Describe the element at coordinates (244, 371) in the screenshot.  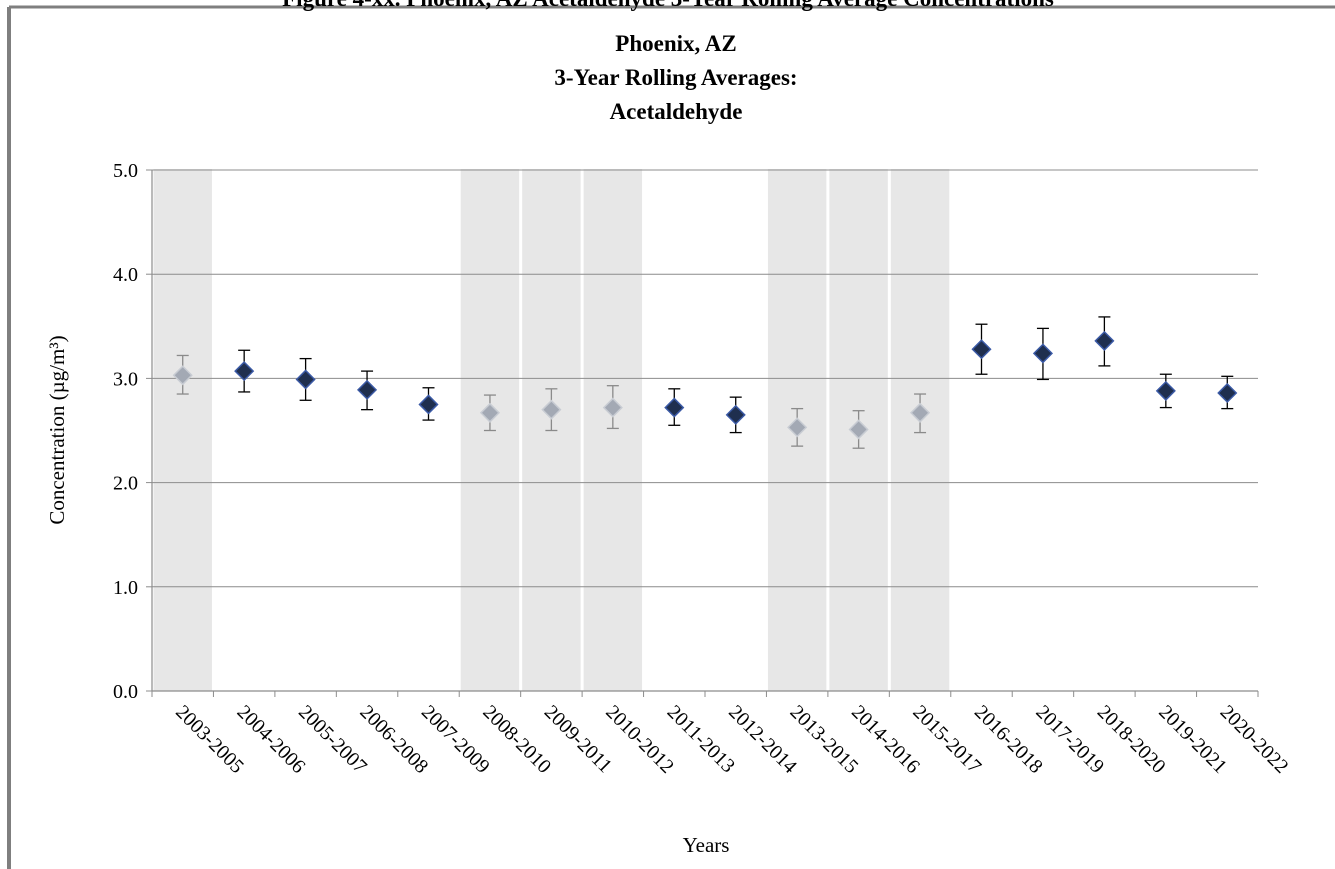
I see `data-point-2004-2006` at that location.